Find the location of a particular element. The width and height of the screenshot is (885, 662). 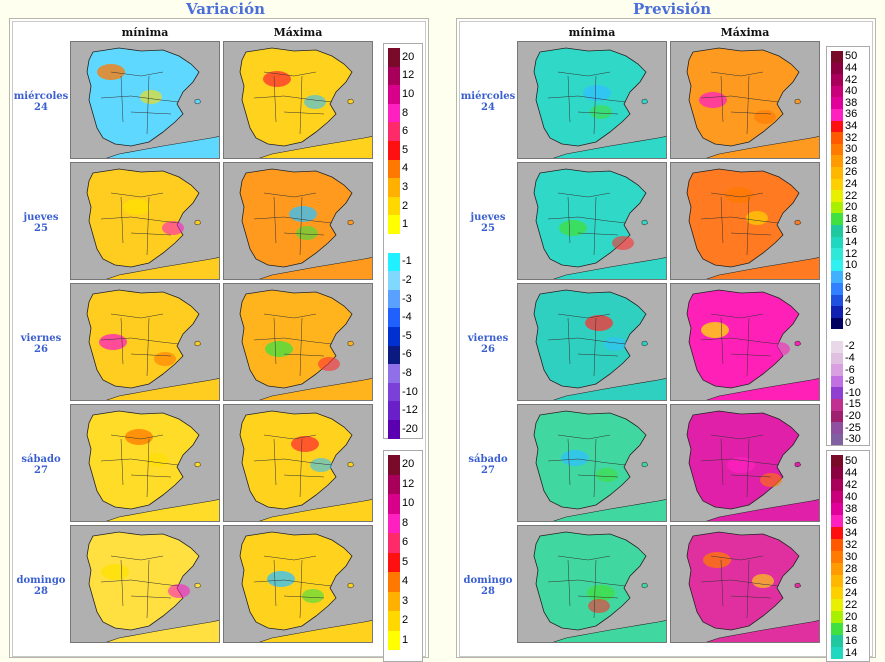

legend-label: 36 is located at coordinates (851, 114).